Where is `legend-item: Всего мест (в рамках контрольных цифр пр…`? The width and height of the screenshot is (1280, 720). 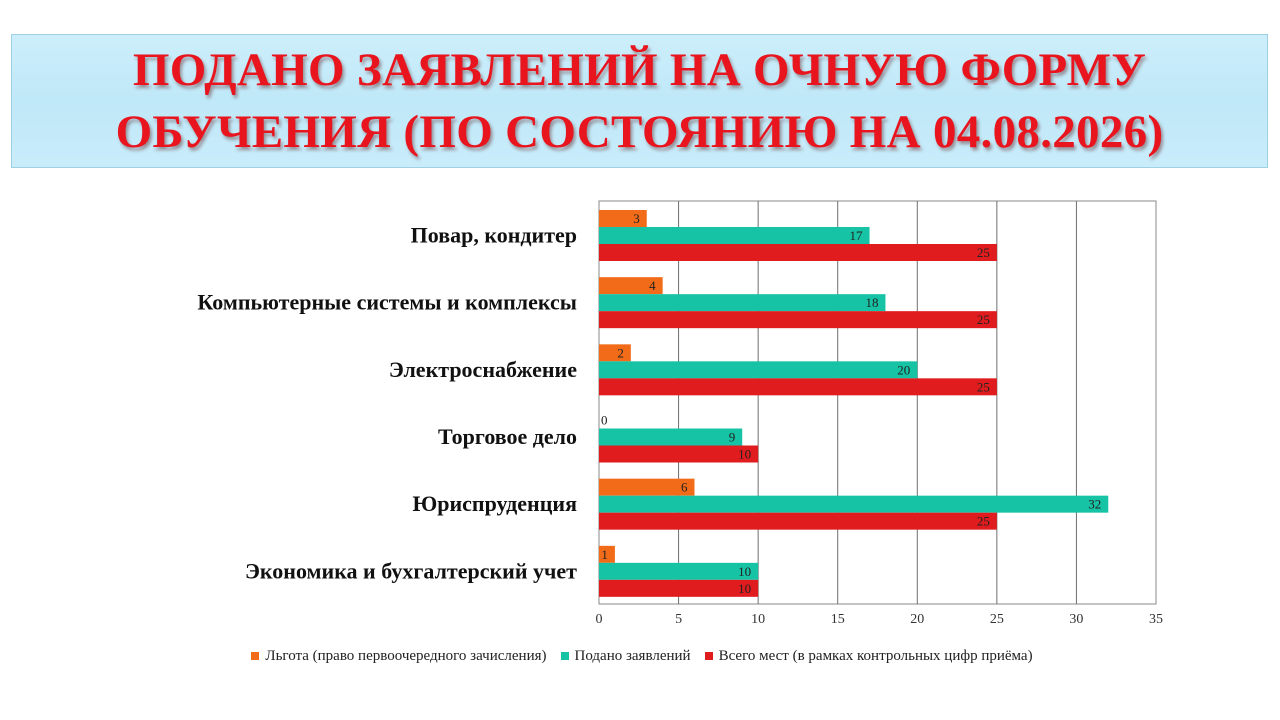 legend-item: Всего мест (в рамках контрольных цифр пр… is located at coordinates (867, 656).